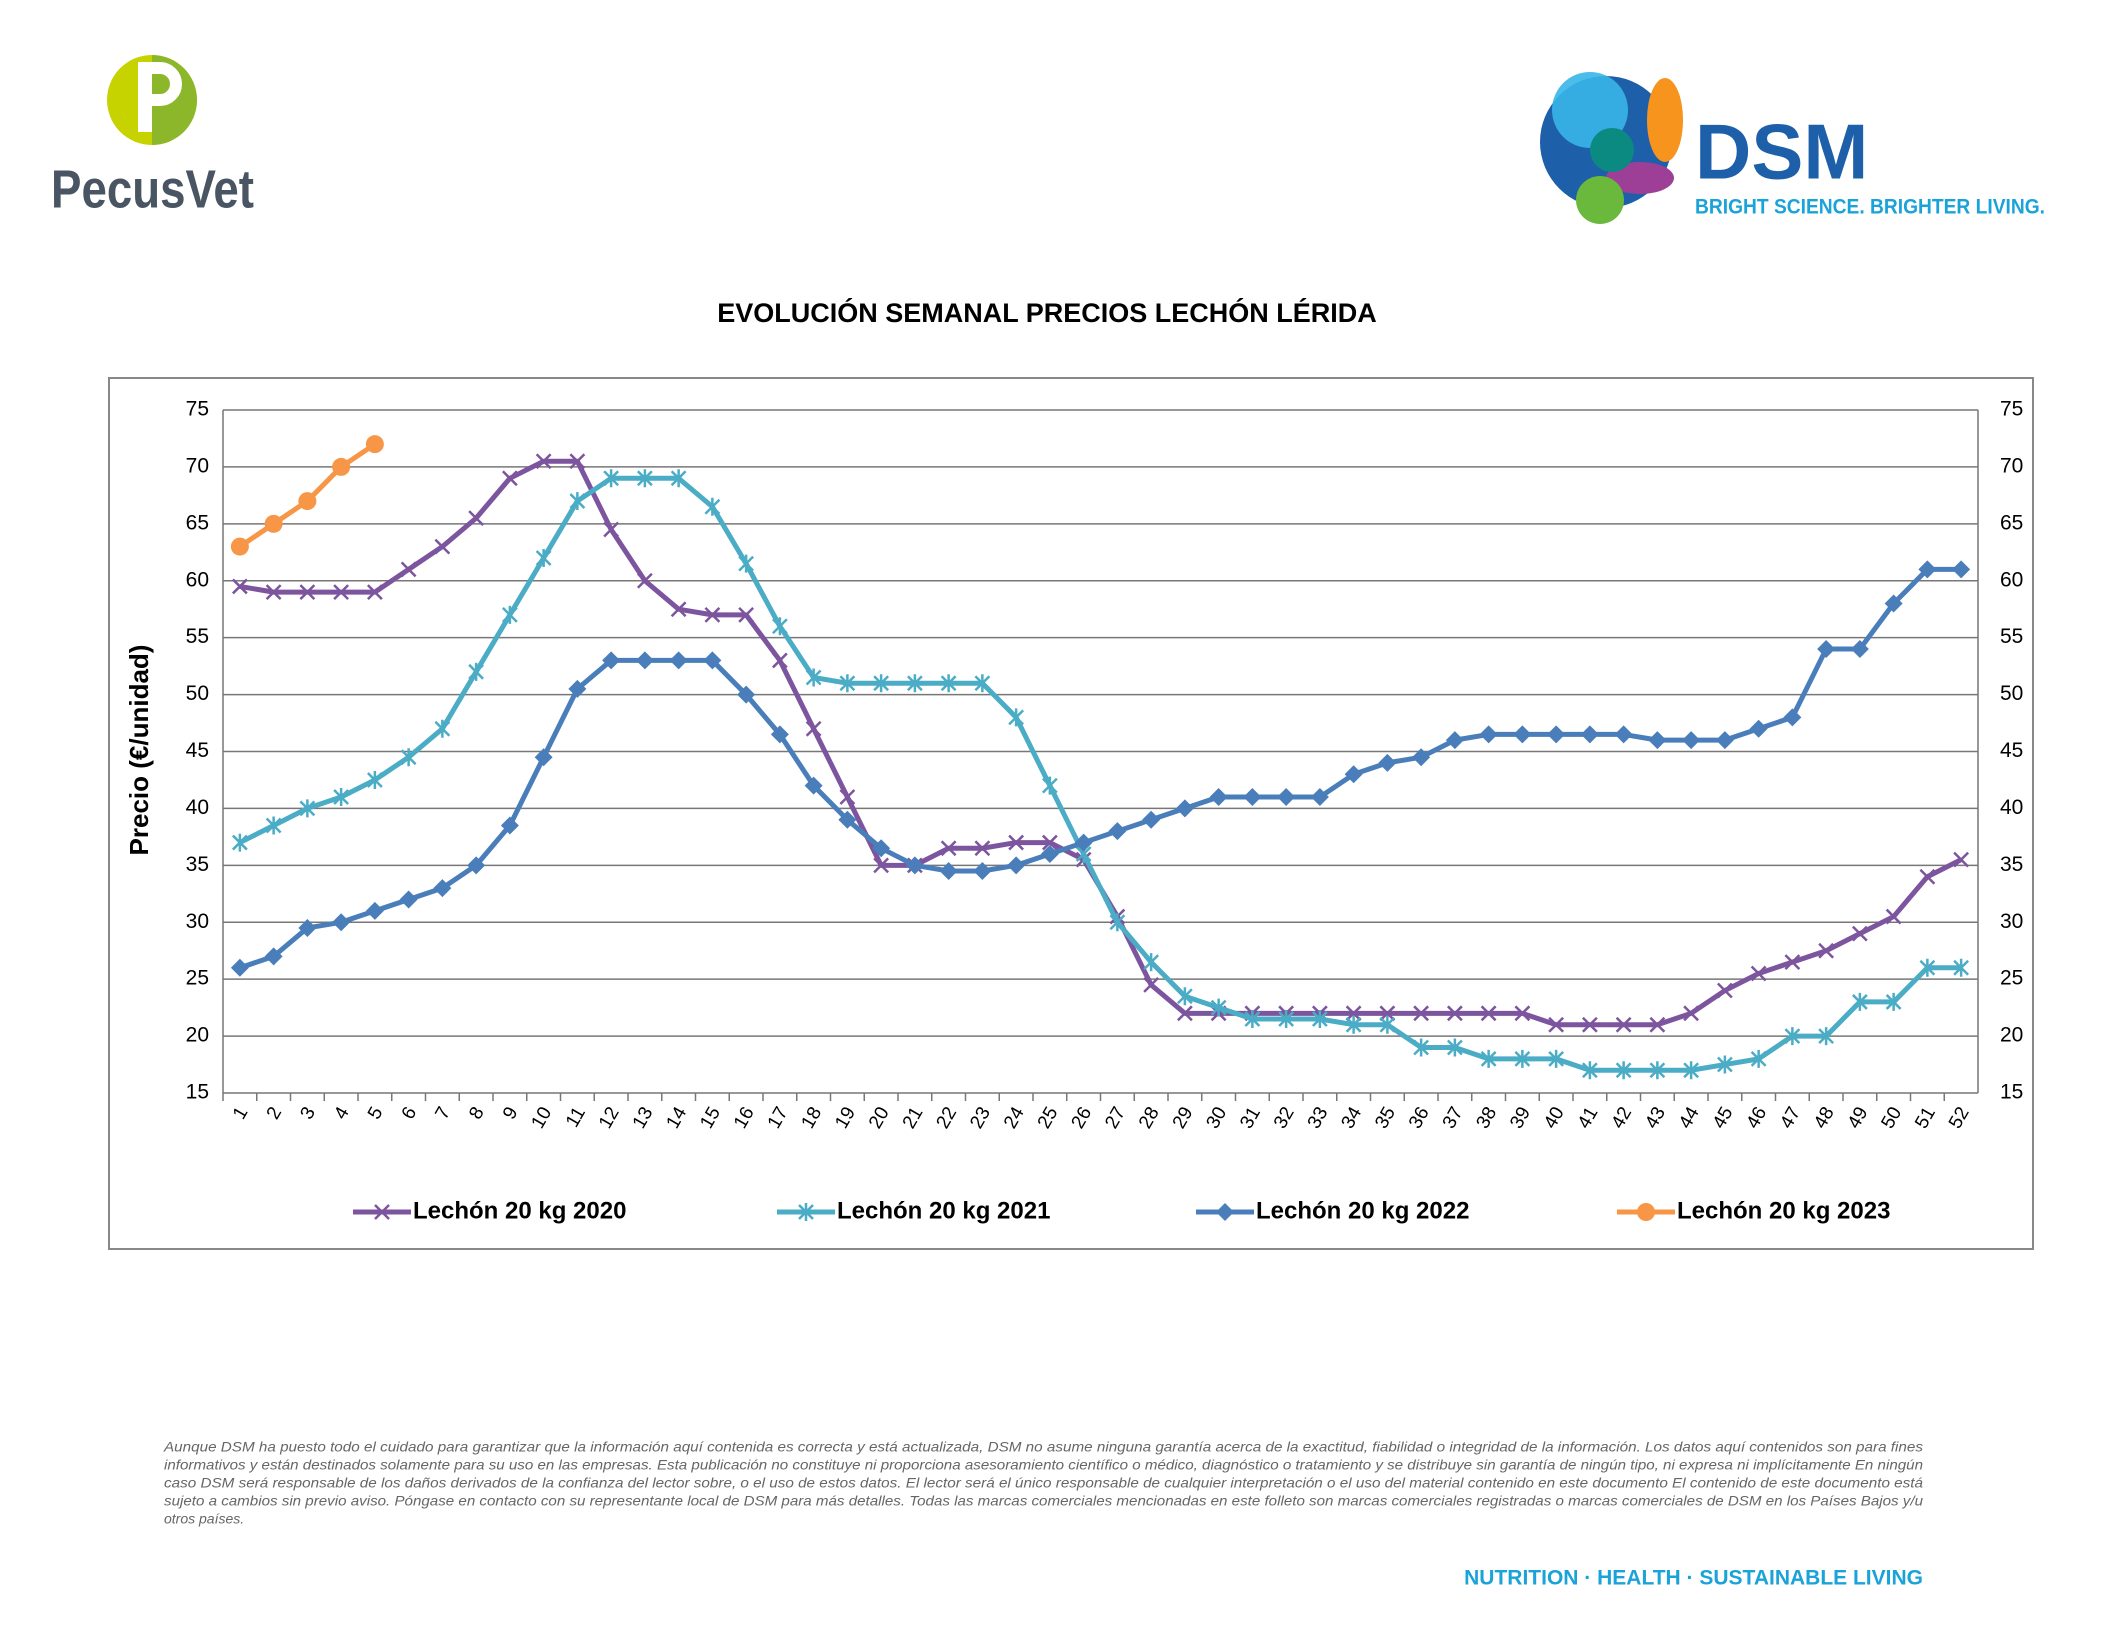 This screenshot has width=2112, height=1632. Describe the element at coordinates (2011, 579) in the screenshot. I see `y2-tick-label: 60` at that location.